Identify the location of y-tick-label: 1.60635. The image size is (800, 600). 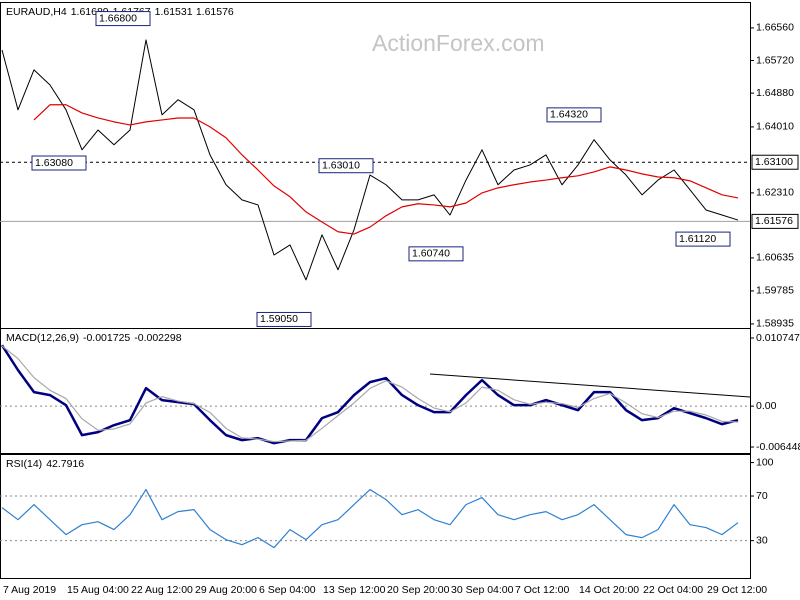
(775, 258).